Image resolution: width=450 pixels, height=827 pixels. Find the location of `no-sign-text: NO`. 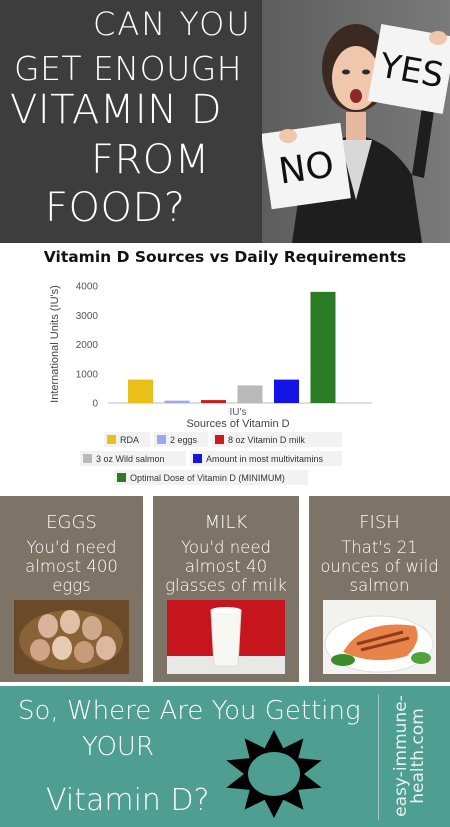

no-sign-text: NO is located at coordinates (306, 168).